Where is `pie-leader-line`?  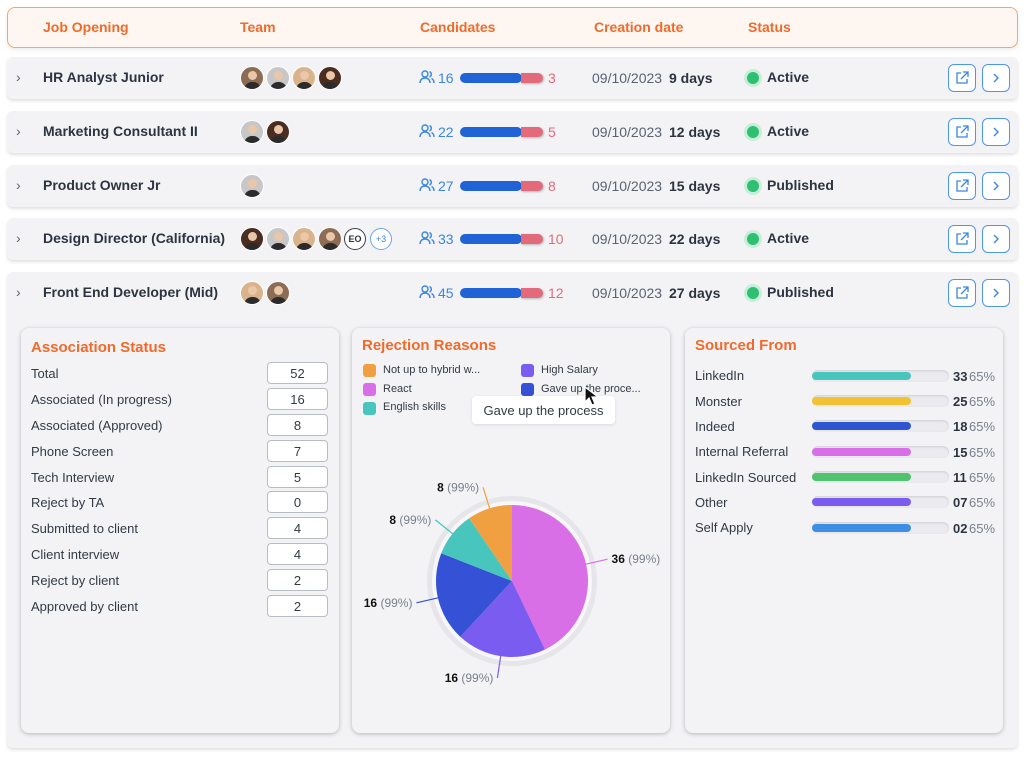 pie-leader-line is located at coordinates (486, 499).